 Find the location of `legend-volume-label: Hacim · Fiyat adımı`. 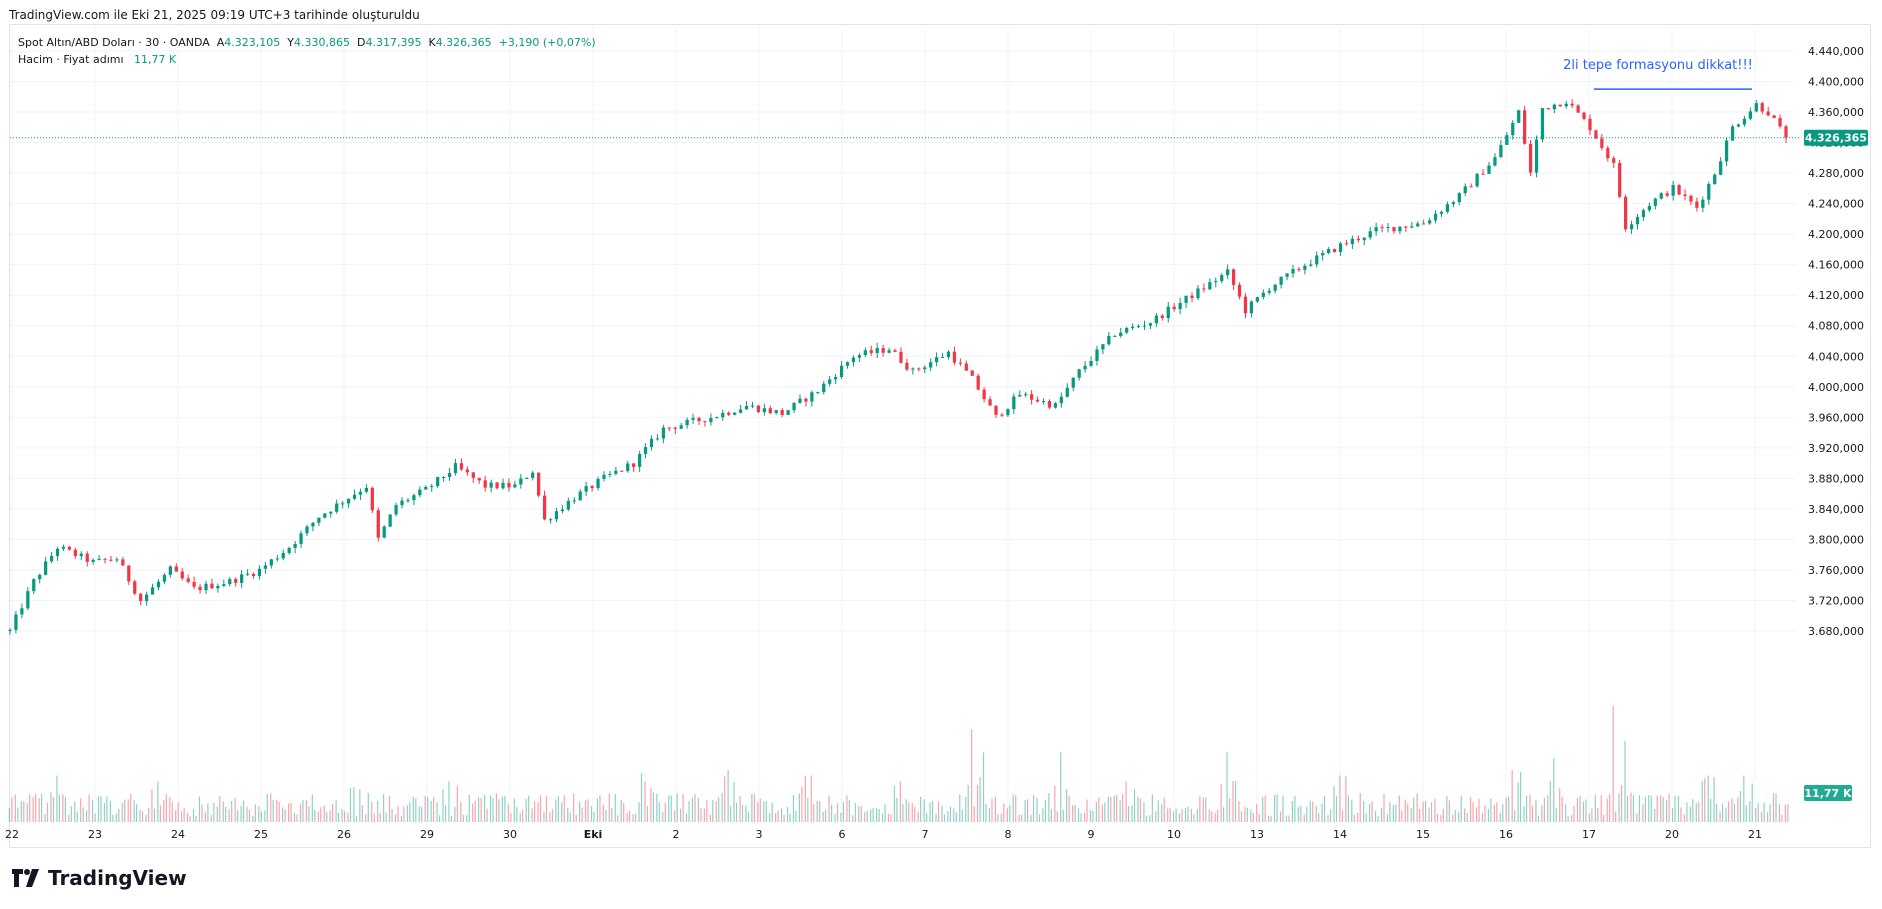

legend-volume-label: Hacim · Fiyat adımı is located at coordinates (71, 59).